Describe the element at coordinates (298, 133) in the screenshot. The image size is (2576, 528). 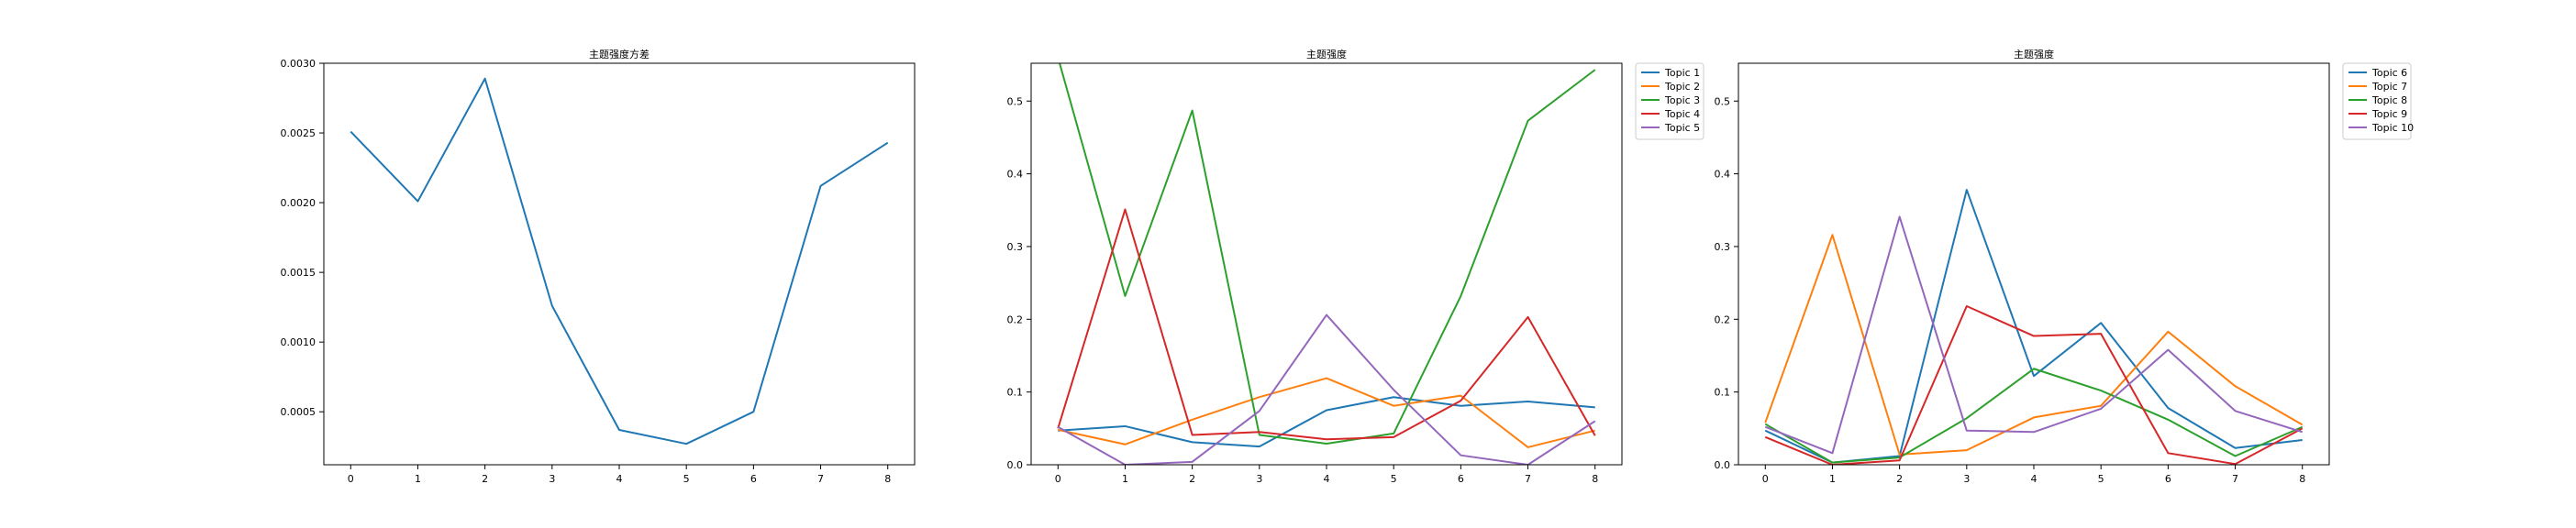
I see `y-tick-label: 0.0025` at that location.